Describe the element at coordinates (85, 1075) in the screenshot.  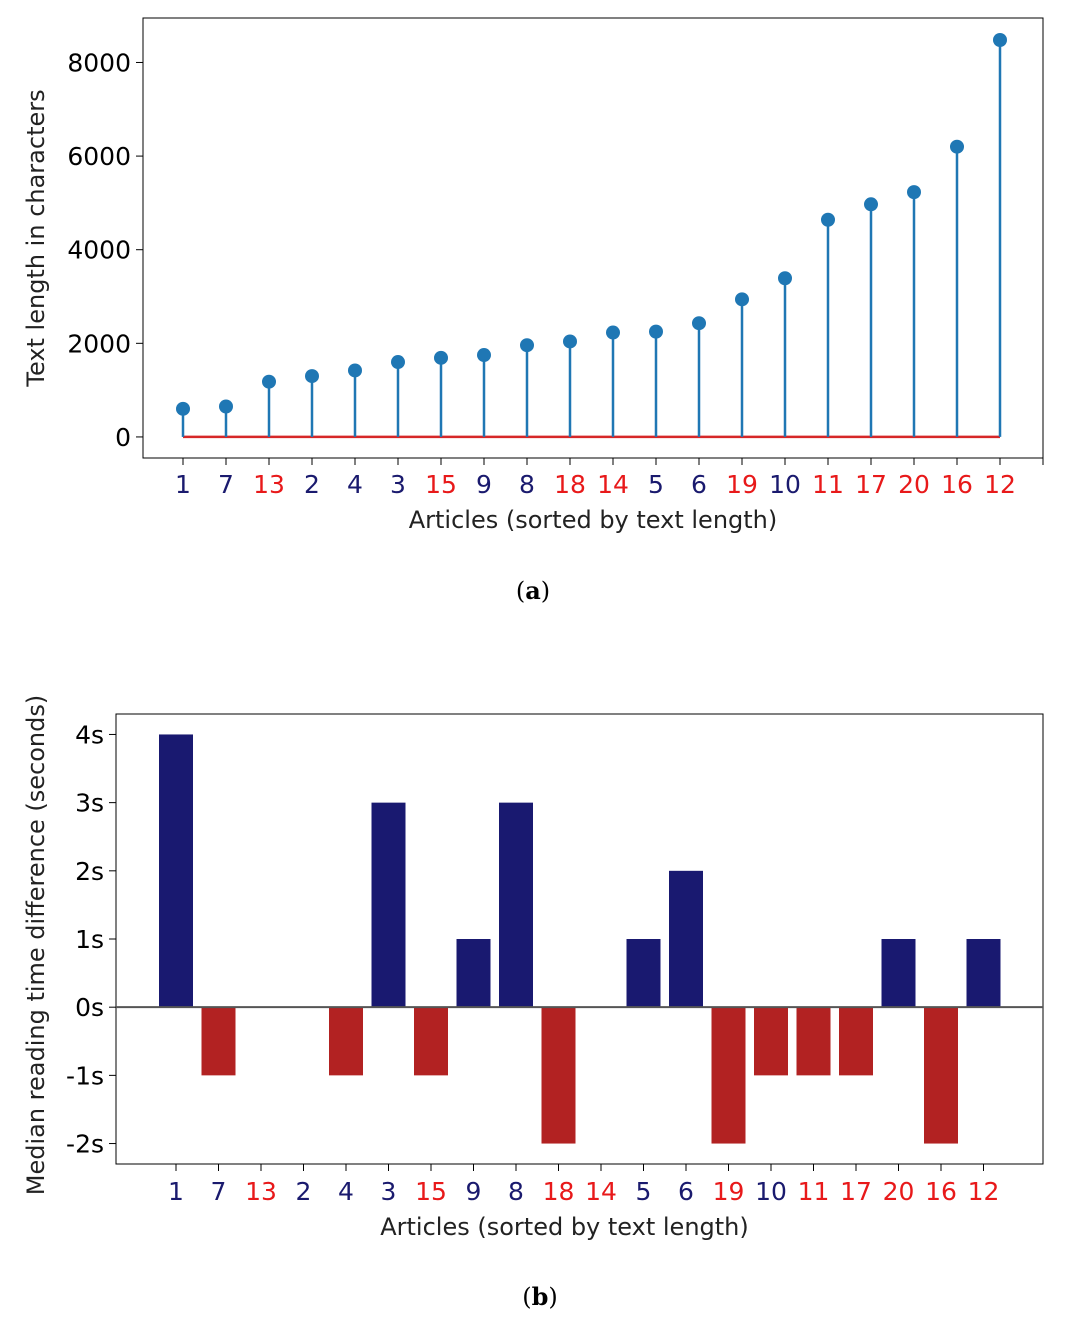
I see `y-tick-label: -1s` at that location.